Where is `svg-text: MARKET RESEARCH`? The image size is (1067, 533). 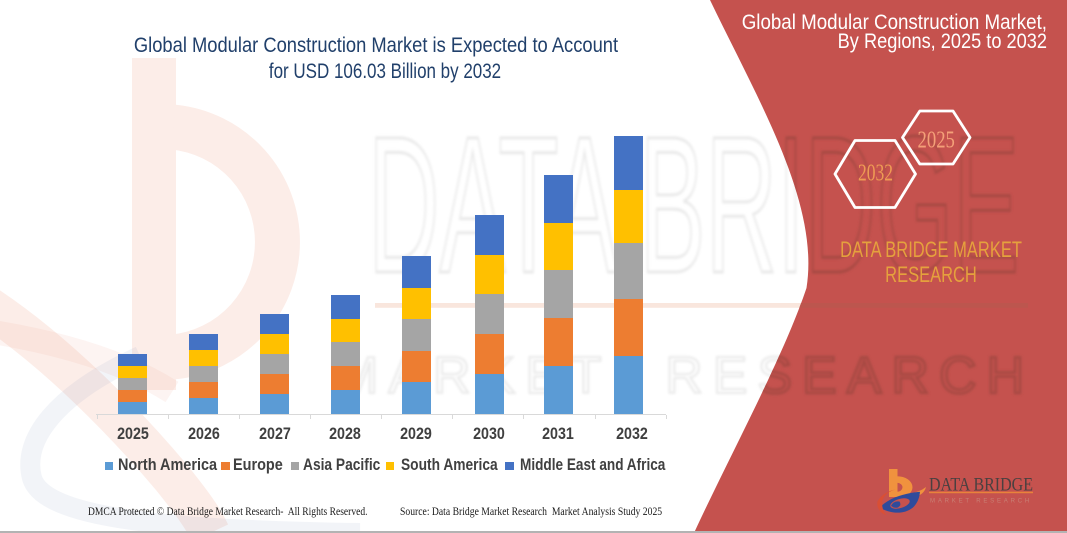 svg-text: MARKET RESEARCH is located at coordinates (981, 500).